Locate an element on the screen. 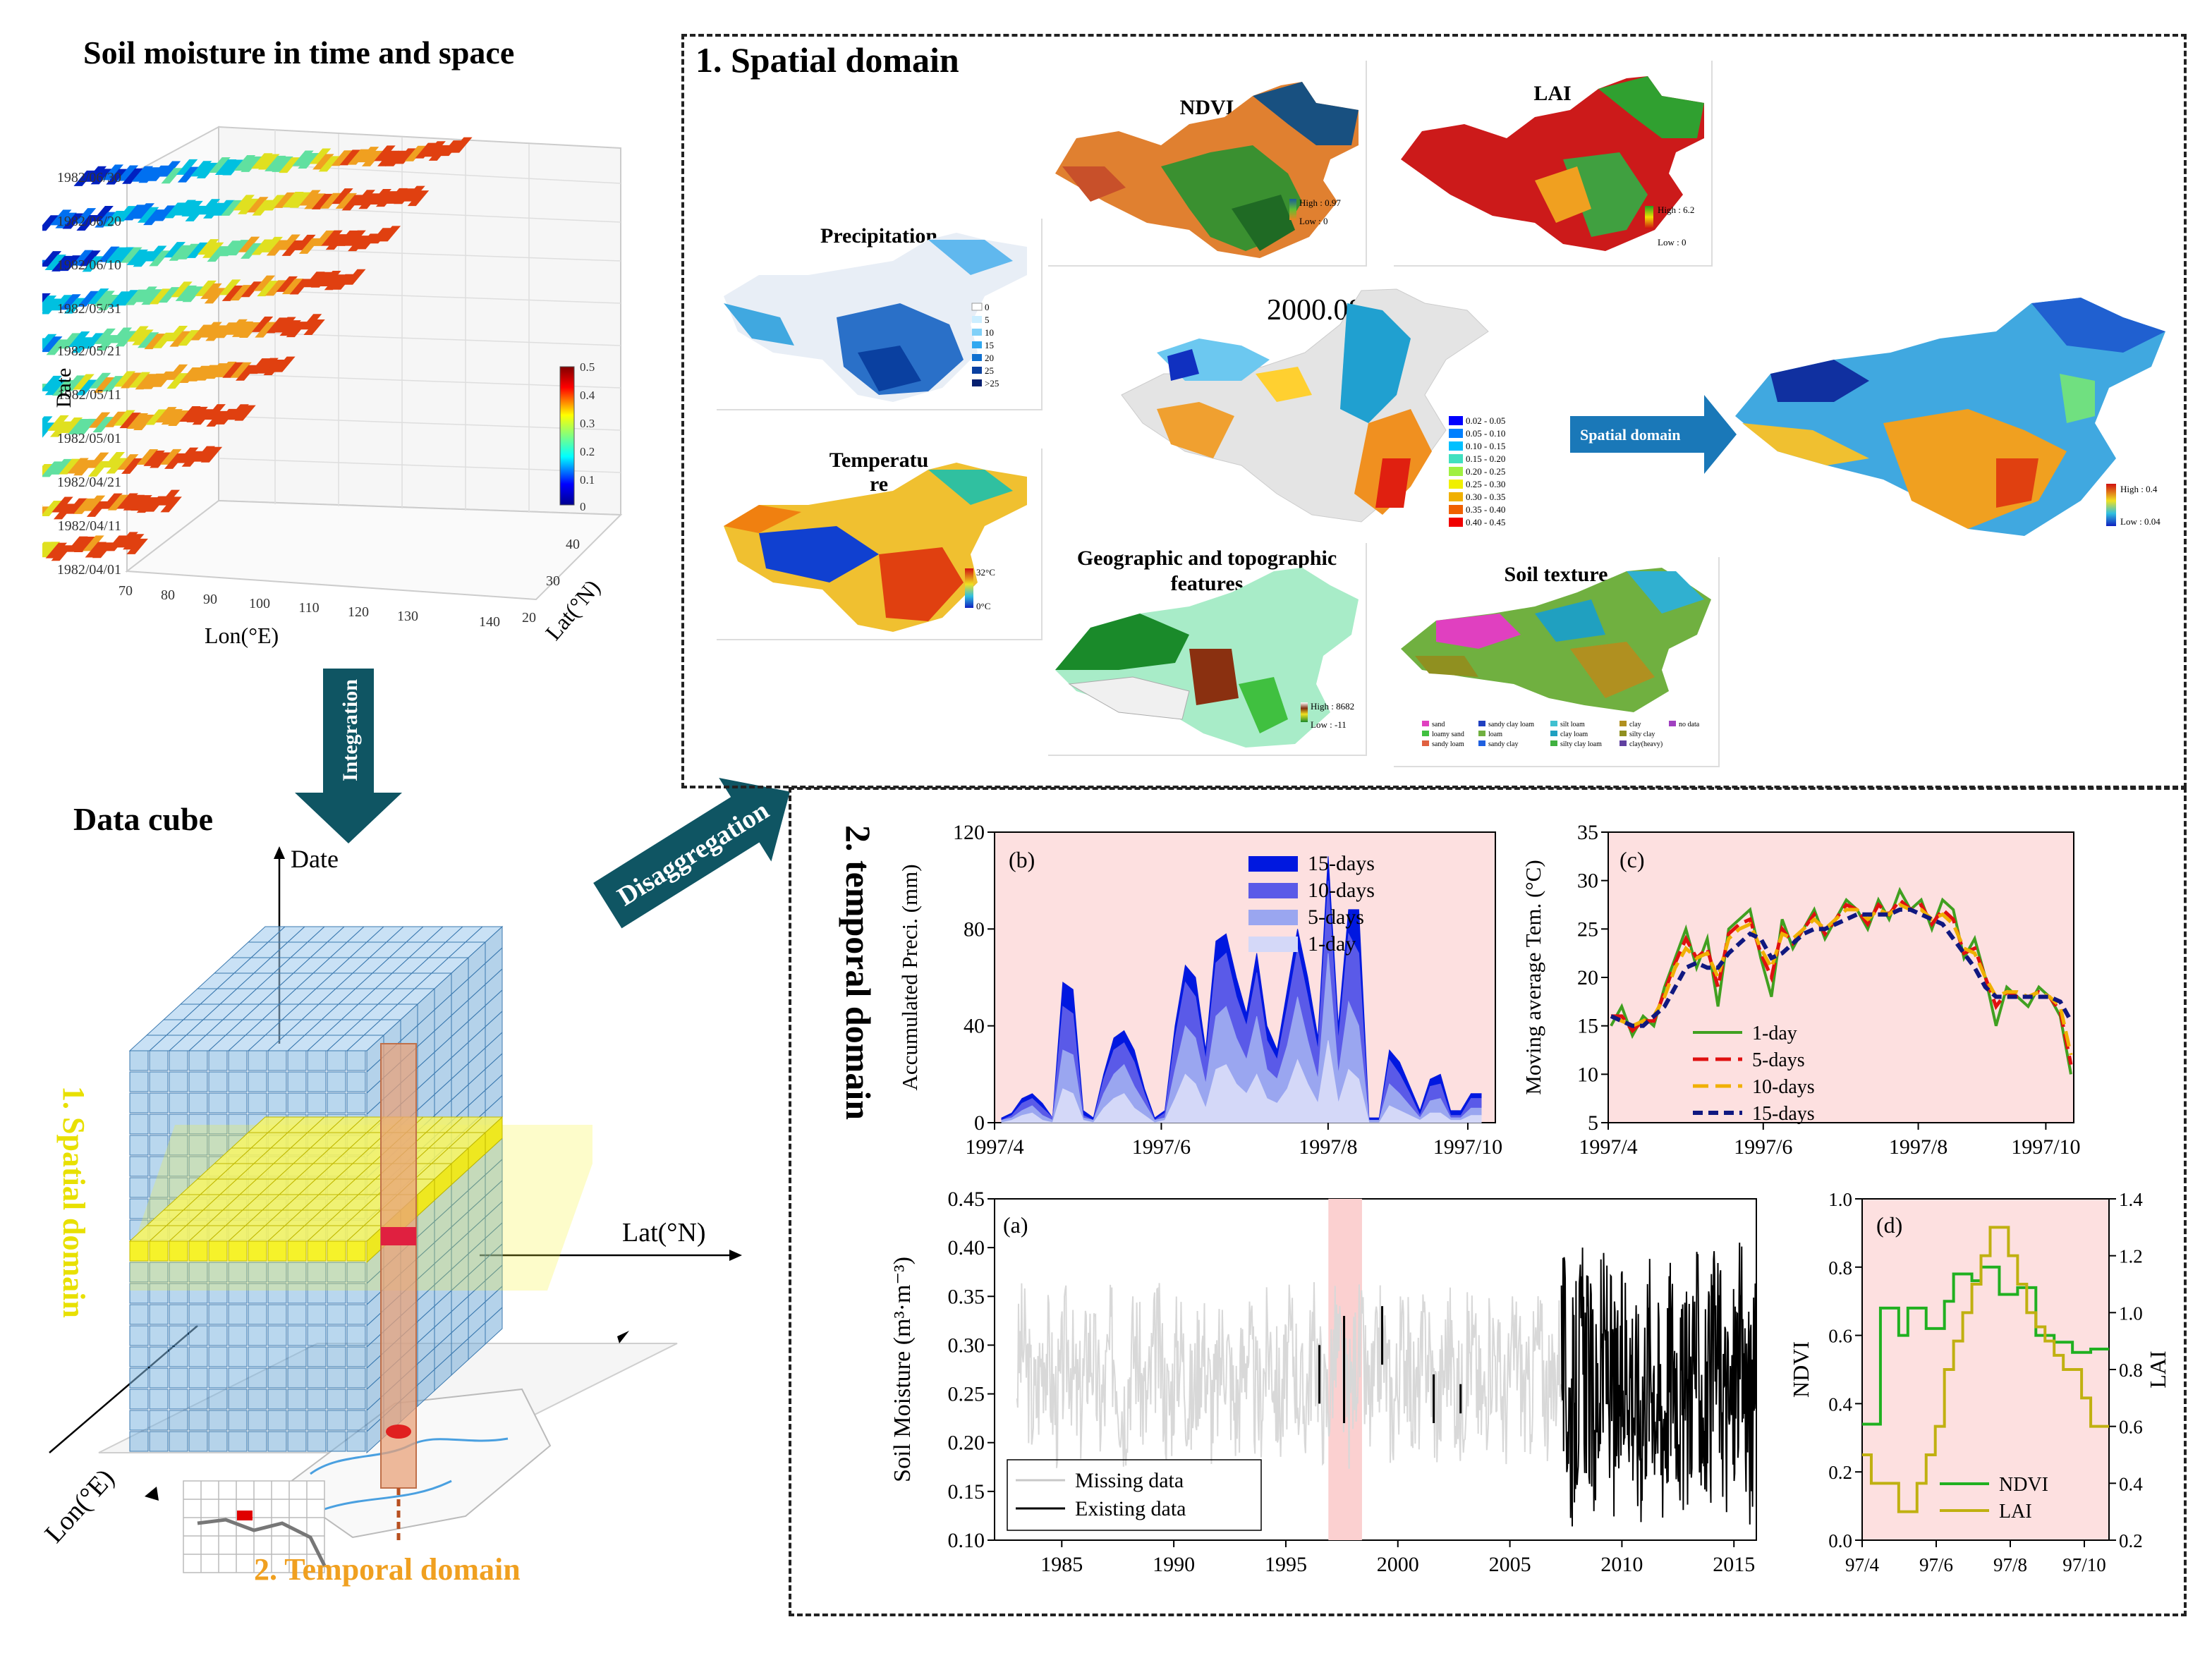 The width and height of the screenshot is (2212, 1653). lon-axis-label: Lon(°E) is located at coordinates (242, 635).